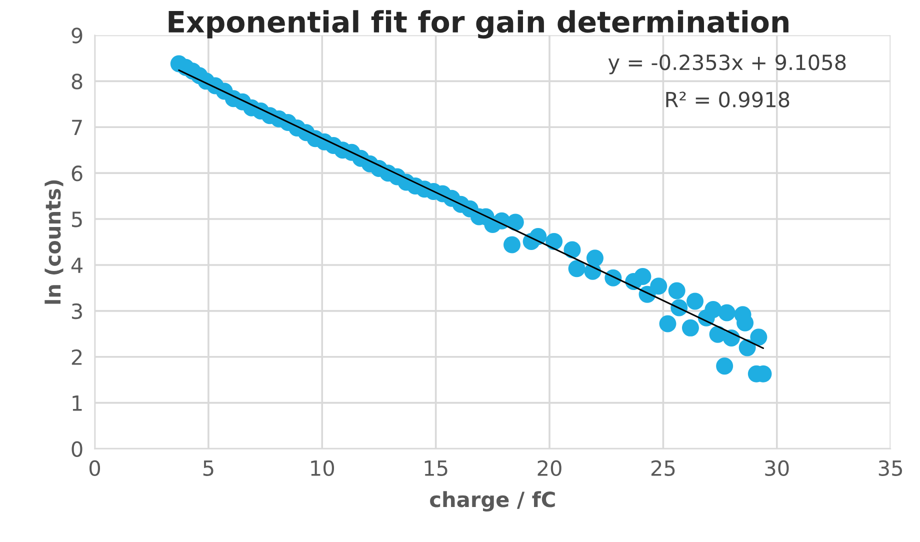  Describe the element at coordinates (492, 501) in the screenshot. I see `x-axis-title: charge / fC` at that location.